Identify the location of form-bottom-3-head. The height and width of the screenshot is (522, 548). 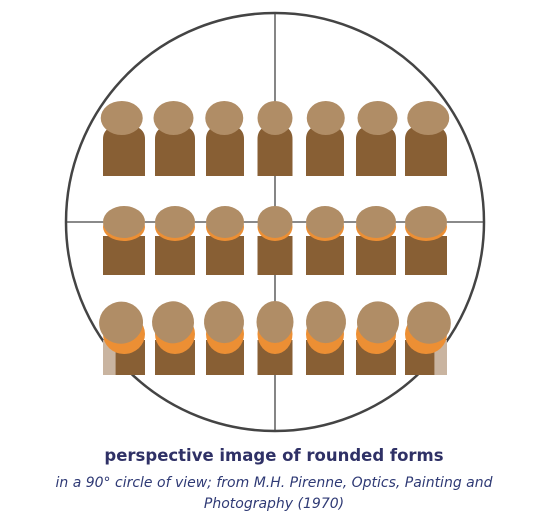
(224, 322).